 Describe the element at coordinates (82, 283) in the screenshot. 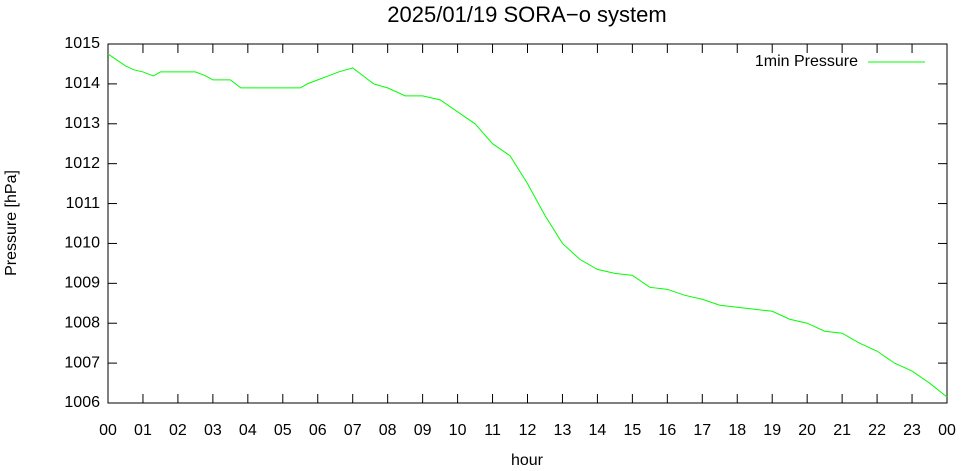

I see `y-tick-label: 1009` at that location.